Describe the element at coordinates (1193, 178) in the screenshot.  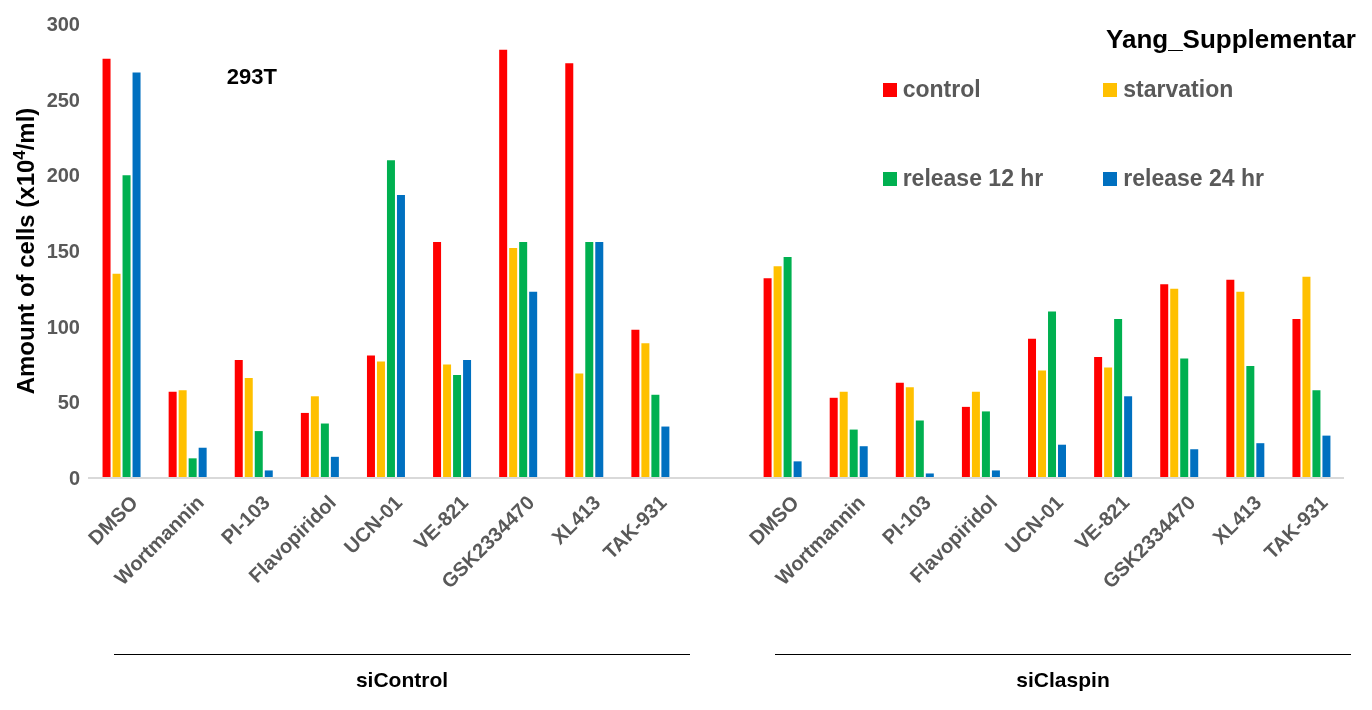
I see `legend-label: release 24 hr` at that location.